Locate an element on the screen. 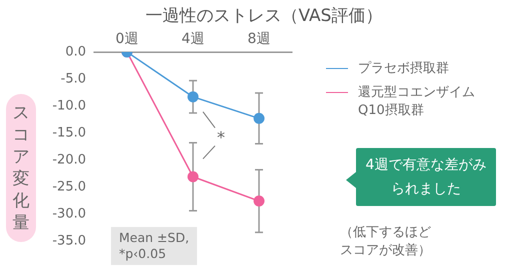 Image resolution: width=528 pixels, height=273 pixels. x-tick-label: 8週 is located at coordinates (259, 39).